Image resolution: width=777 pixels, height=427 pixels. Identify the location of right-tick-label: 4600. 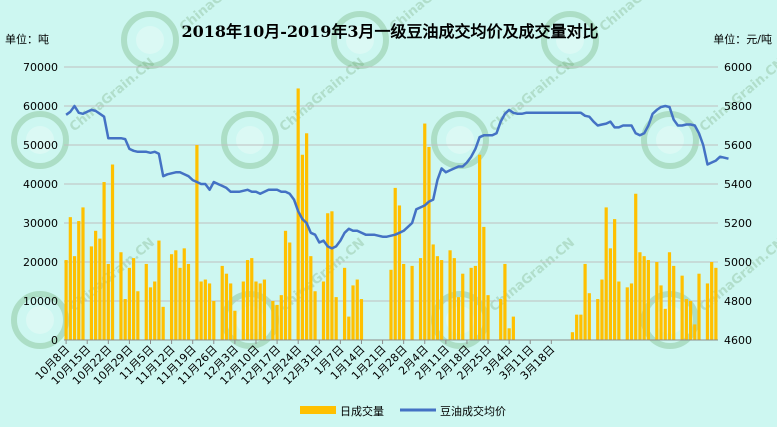
(738, 340).